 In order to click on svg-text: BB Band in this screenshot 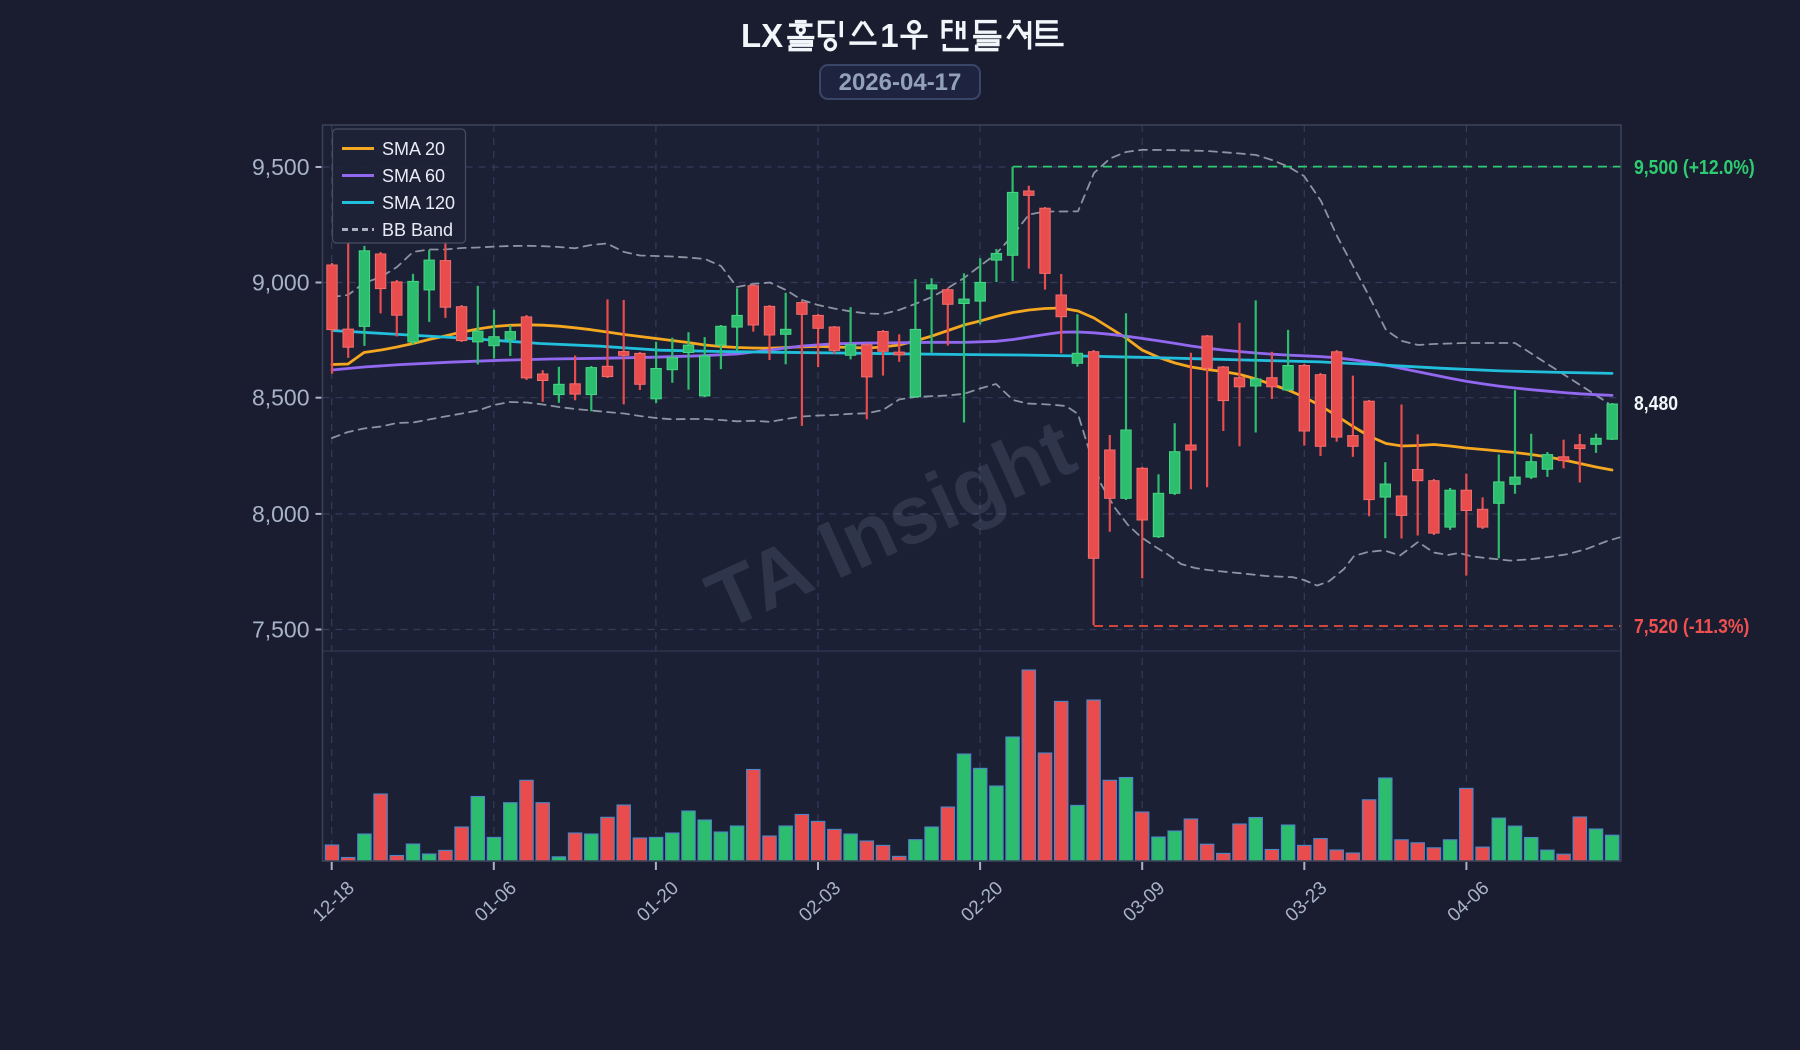, I will do `click(417, 230)`.